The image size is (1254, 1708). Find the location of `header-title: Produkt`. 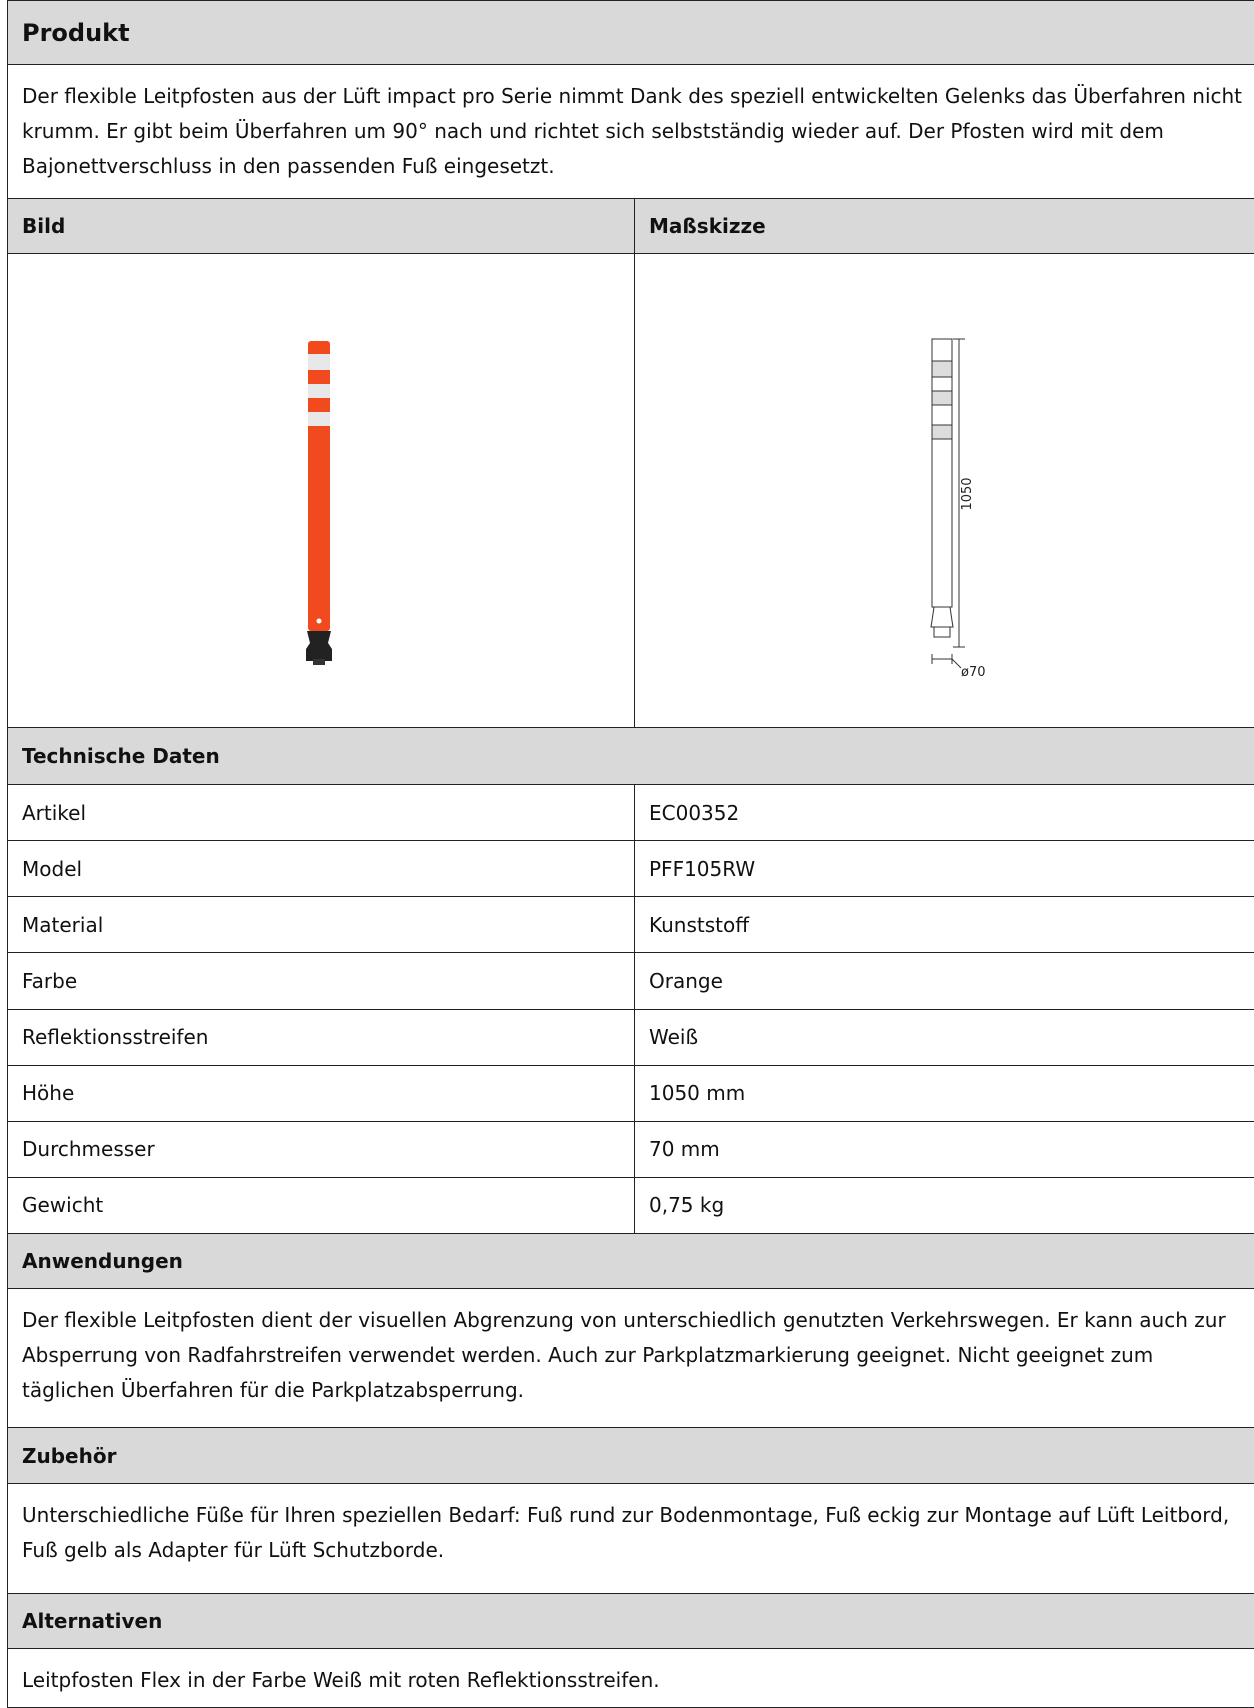

header-title: Produkt is located at coordinates (630, 32).